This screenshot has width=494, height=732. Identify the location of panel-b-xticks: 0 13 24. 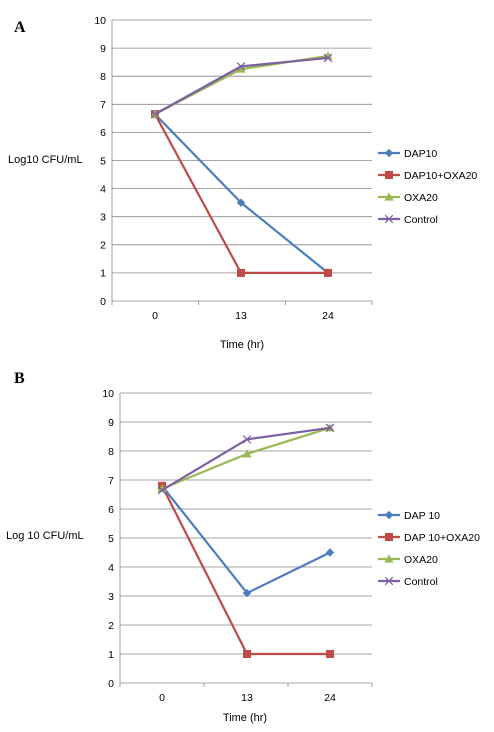
(247, 698).